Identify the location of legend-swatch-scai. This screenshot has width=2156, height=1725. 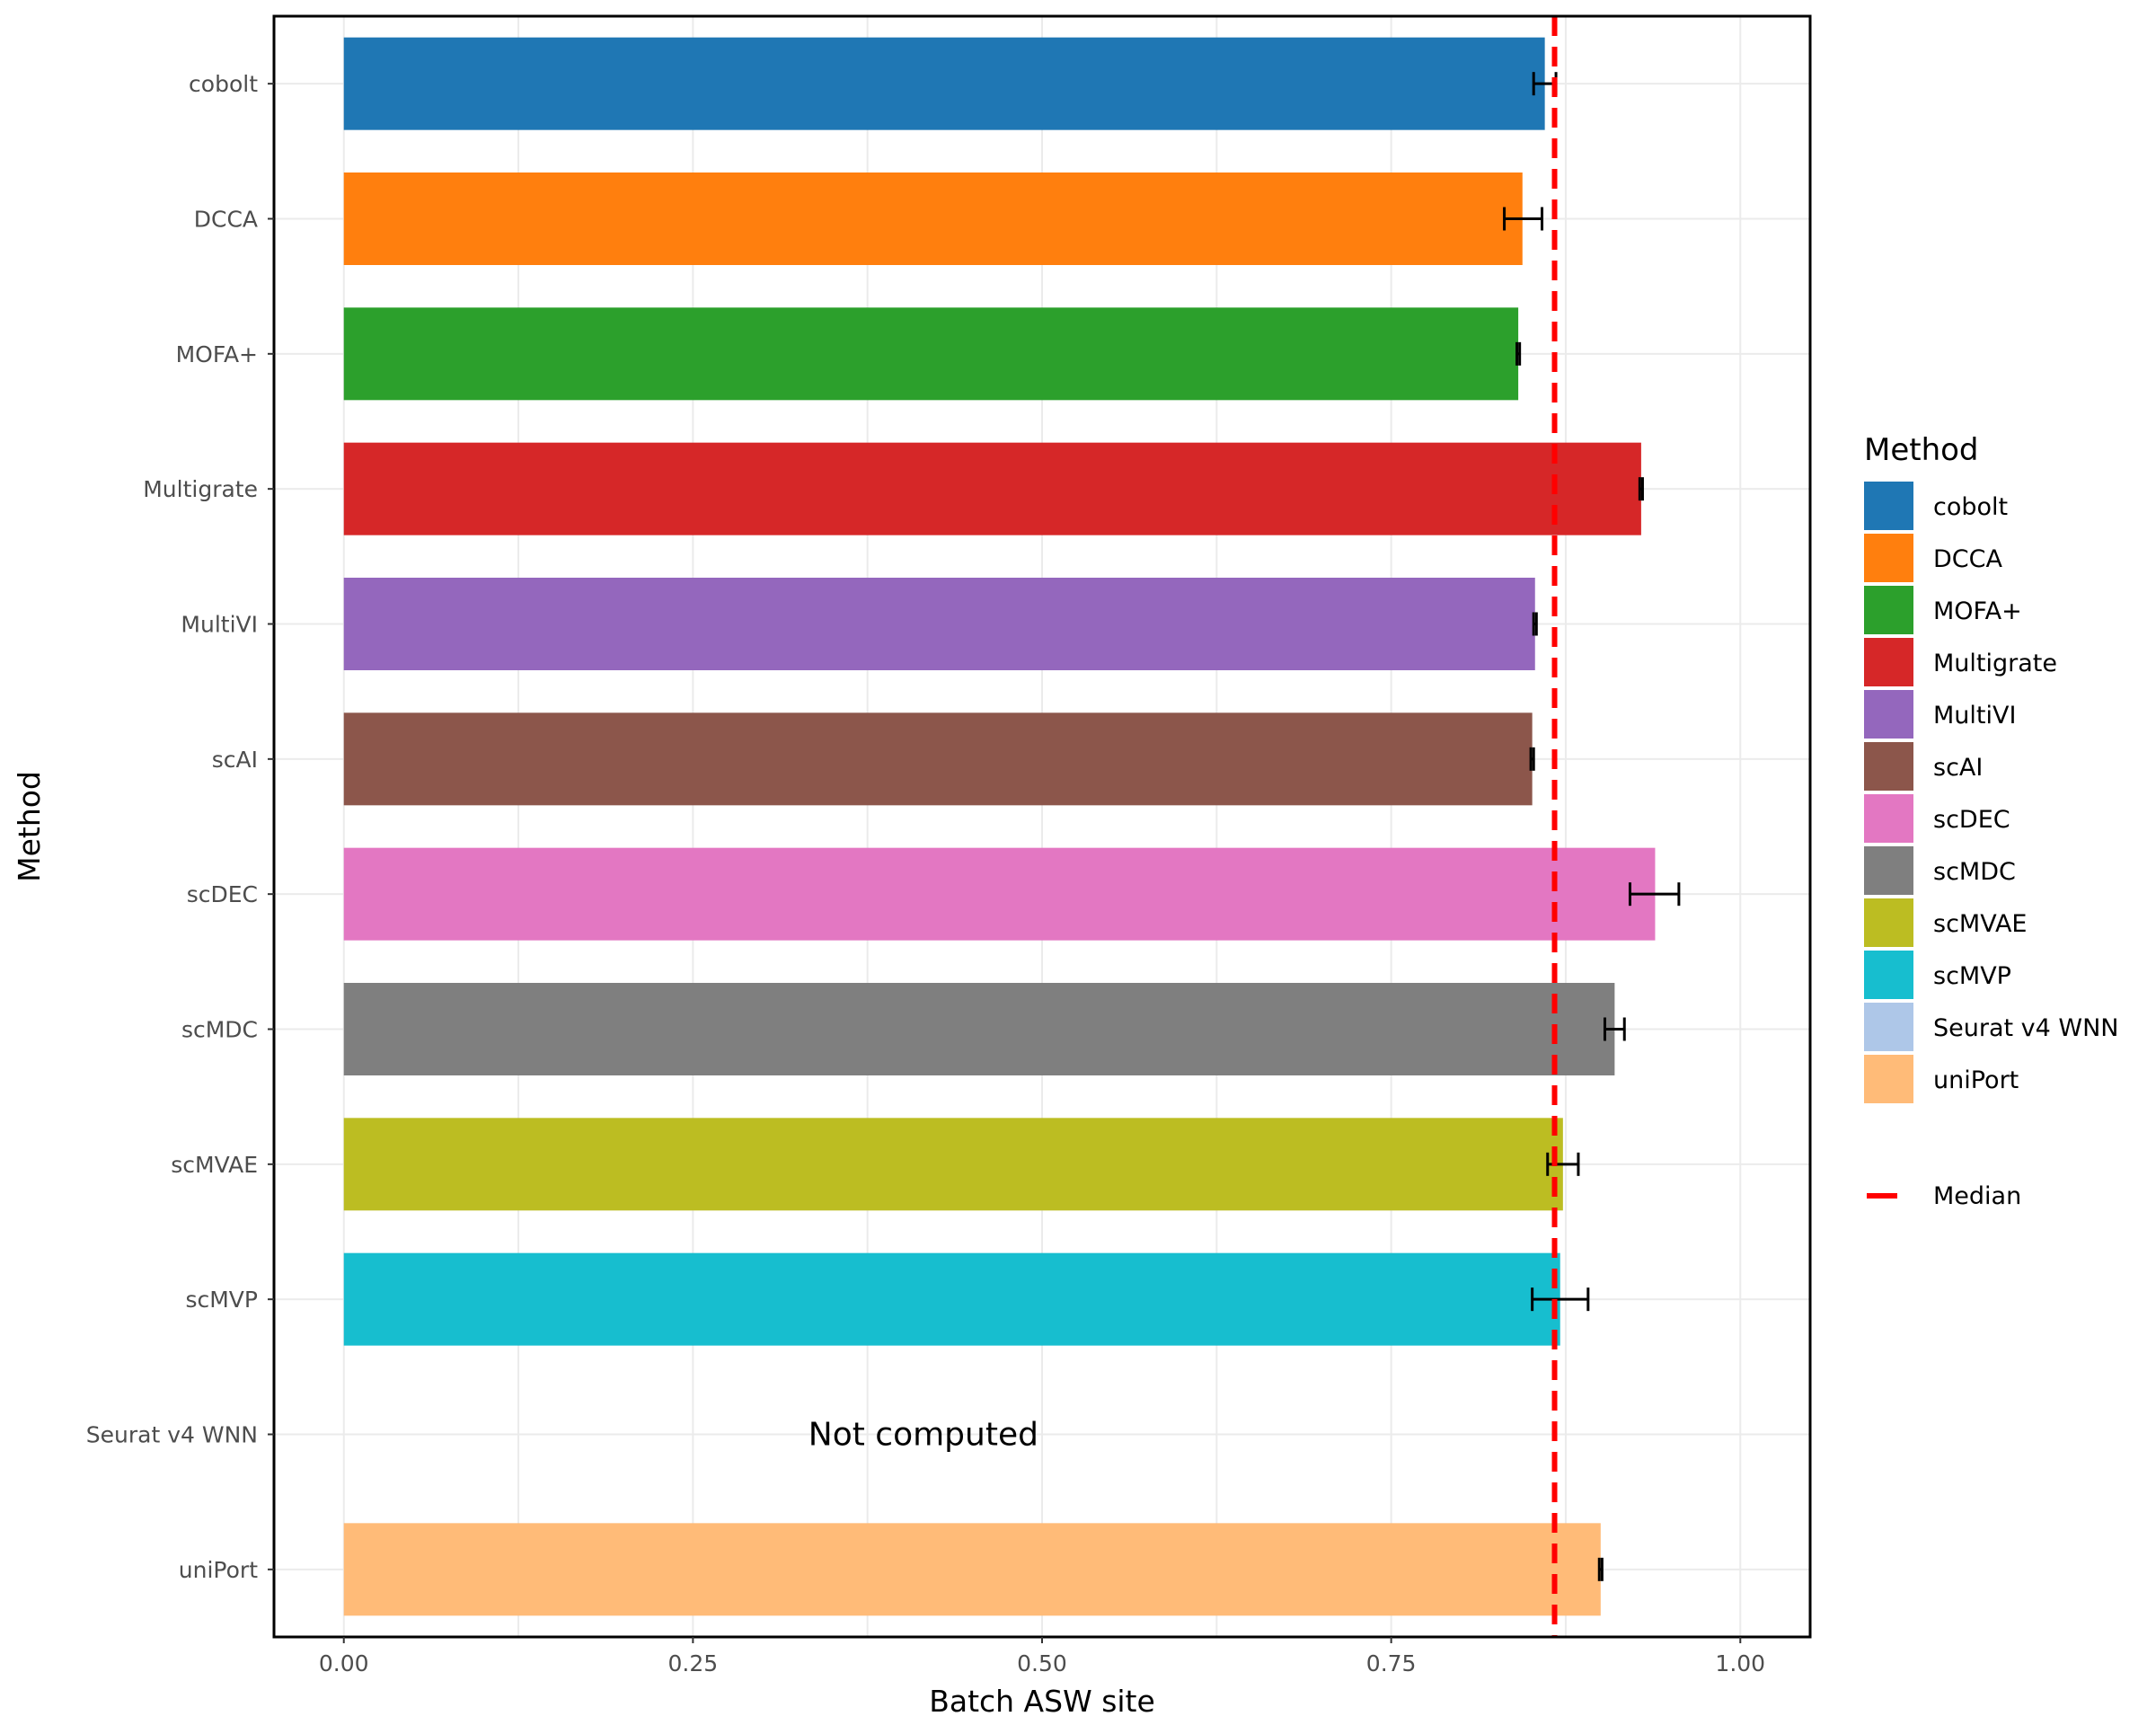
(1888, 766).